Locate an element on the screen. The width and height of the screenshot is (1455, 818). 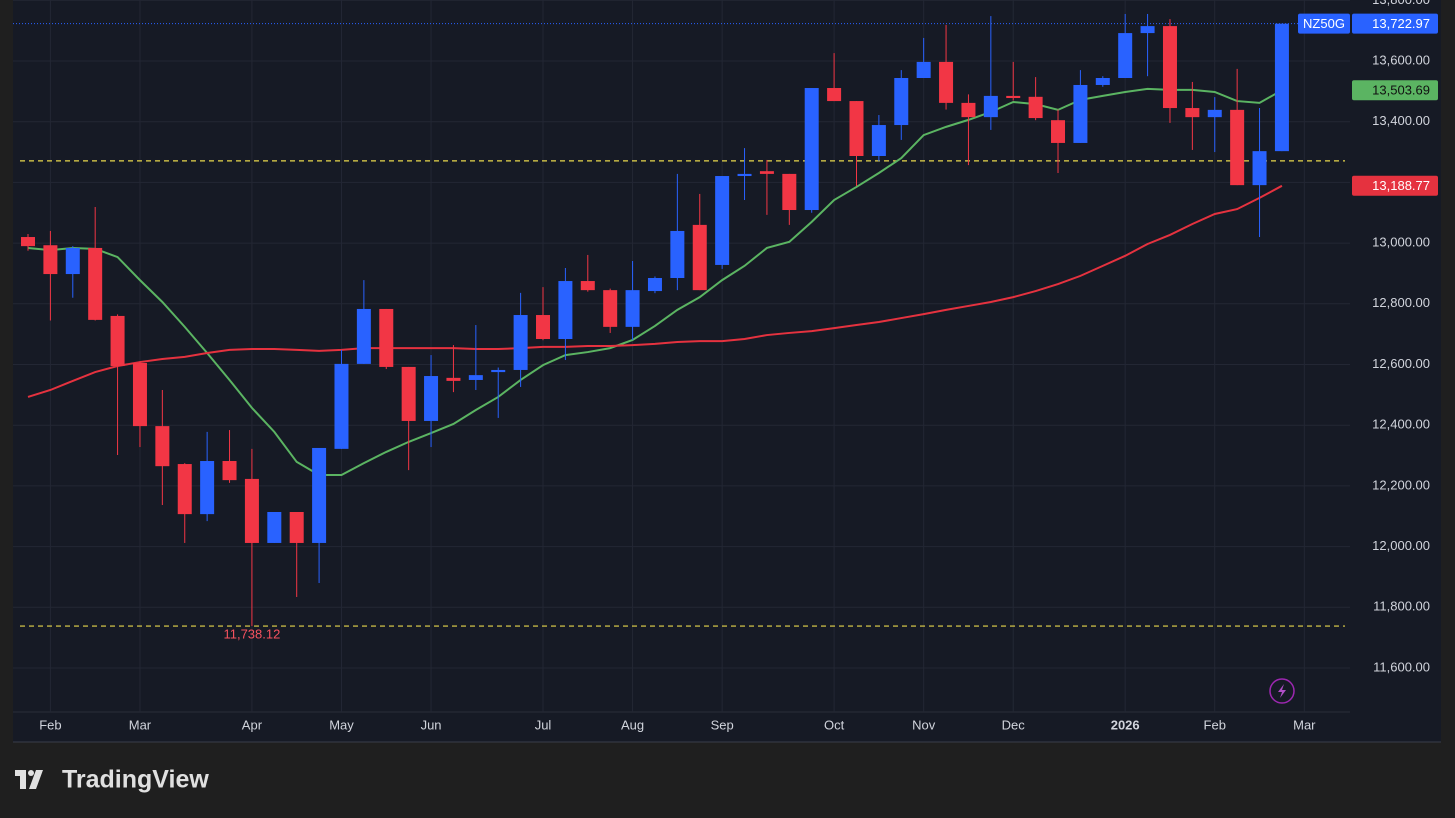
x-tick-label: Sep is located at coordinates (722, 724).